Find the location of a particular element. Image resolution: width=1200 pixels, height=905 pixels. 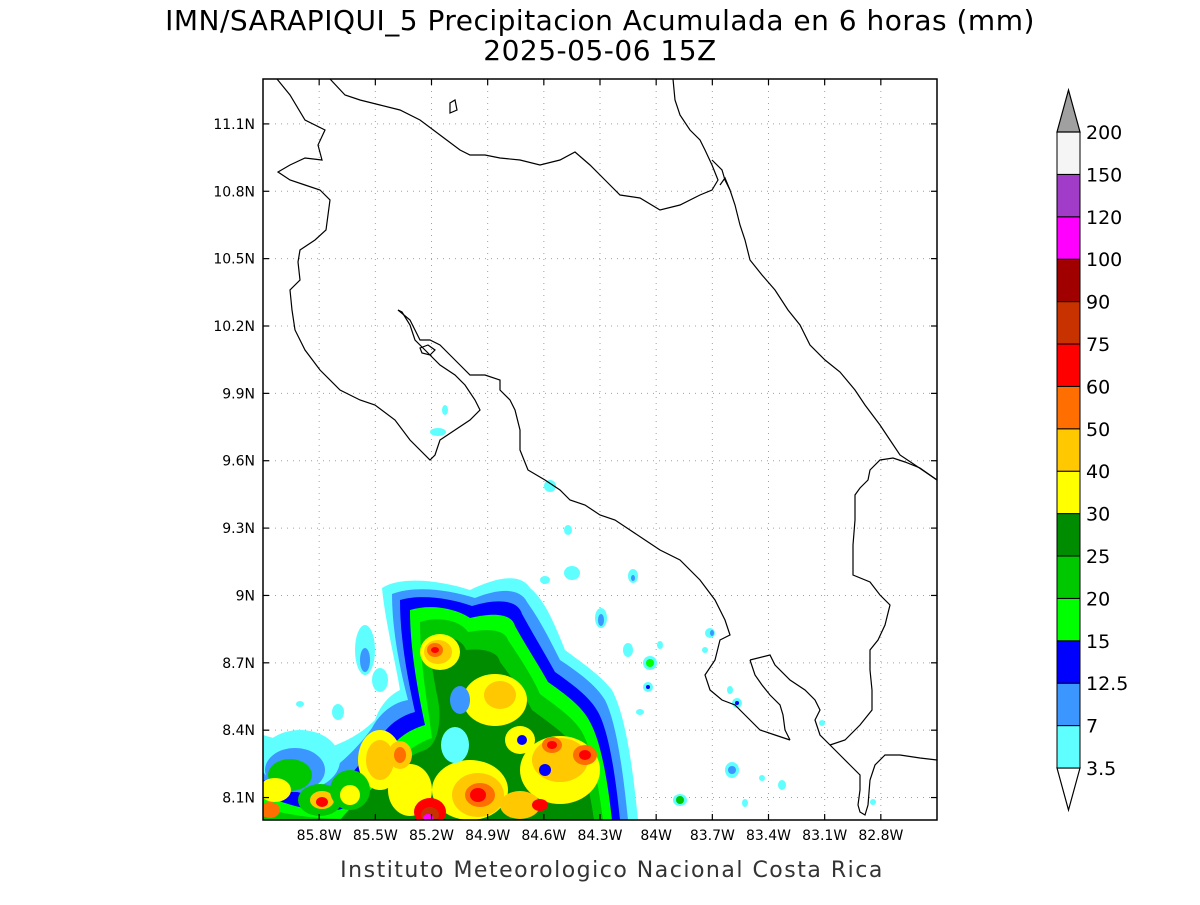

colorbar-label: 60 is located at coordinates (1098, 387).